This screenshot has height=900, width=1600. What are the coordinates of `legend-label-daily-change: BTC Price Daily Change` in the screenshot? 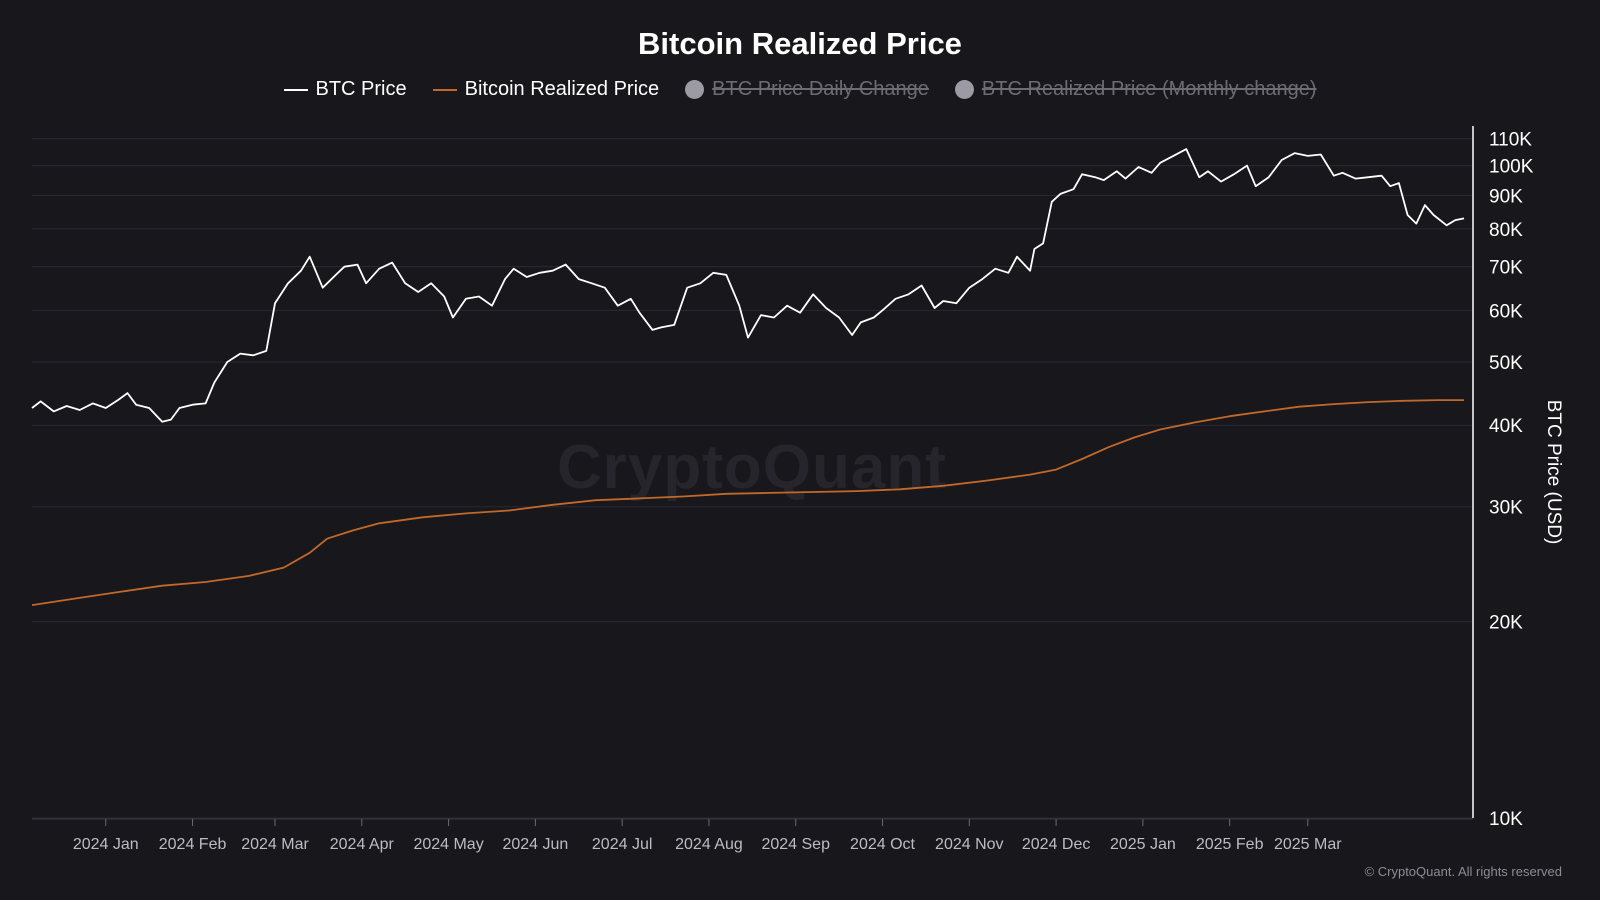 It's located at (820, 89).